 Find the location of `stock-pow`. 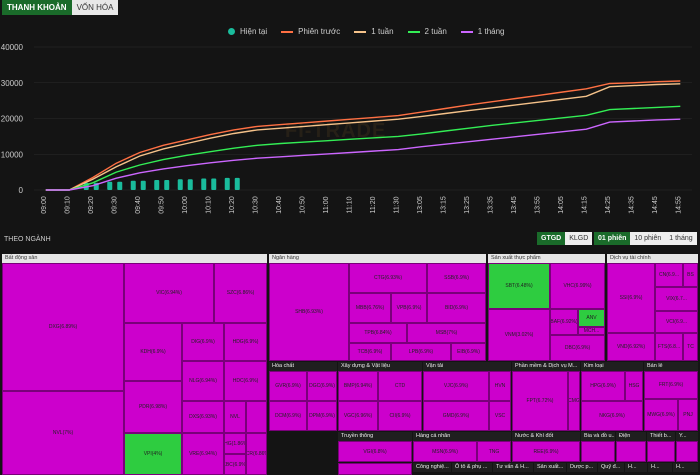

stock-pow is located at coordinates (631, 451).